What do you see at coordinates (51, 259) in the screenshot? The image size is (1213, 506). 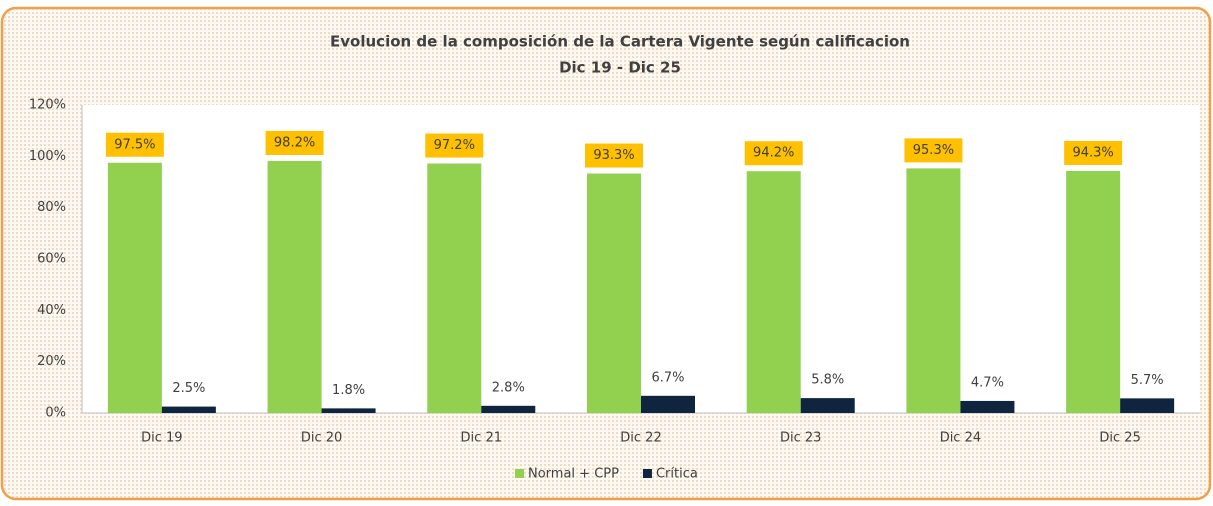 I see `y-tick-label: 60%` at bounding box center [51, 259].